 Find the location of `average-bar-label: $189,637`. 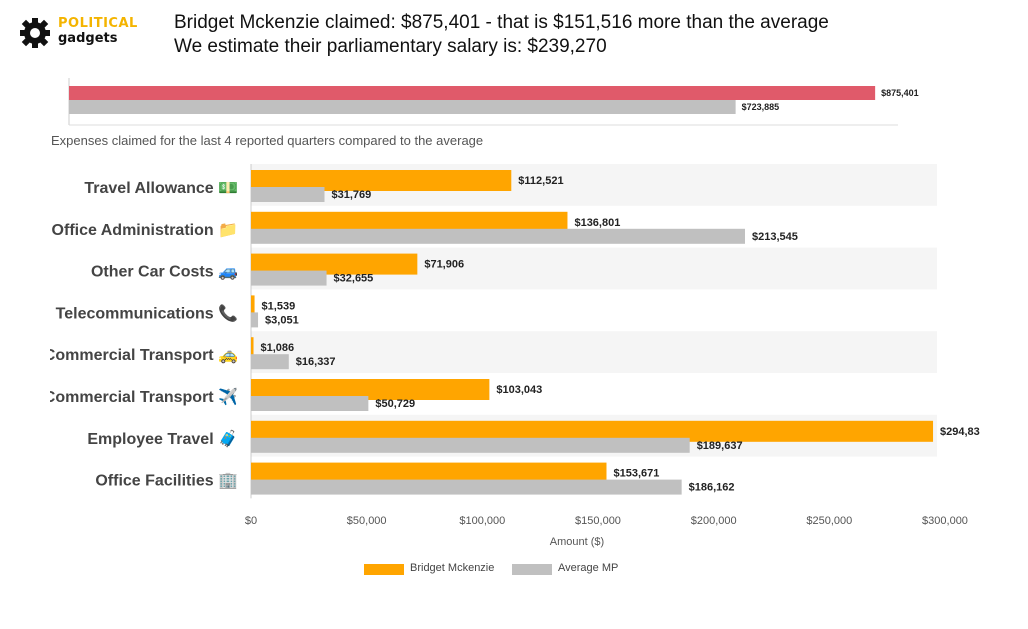

average-bar-label: $189,637 is located at coordinates (720, 446).